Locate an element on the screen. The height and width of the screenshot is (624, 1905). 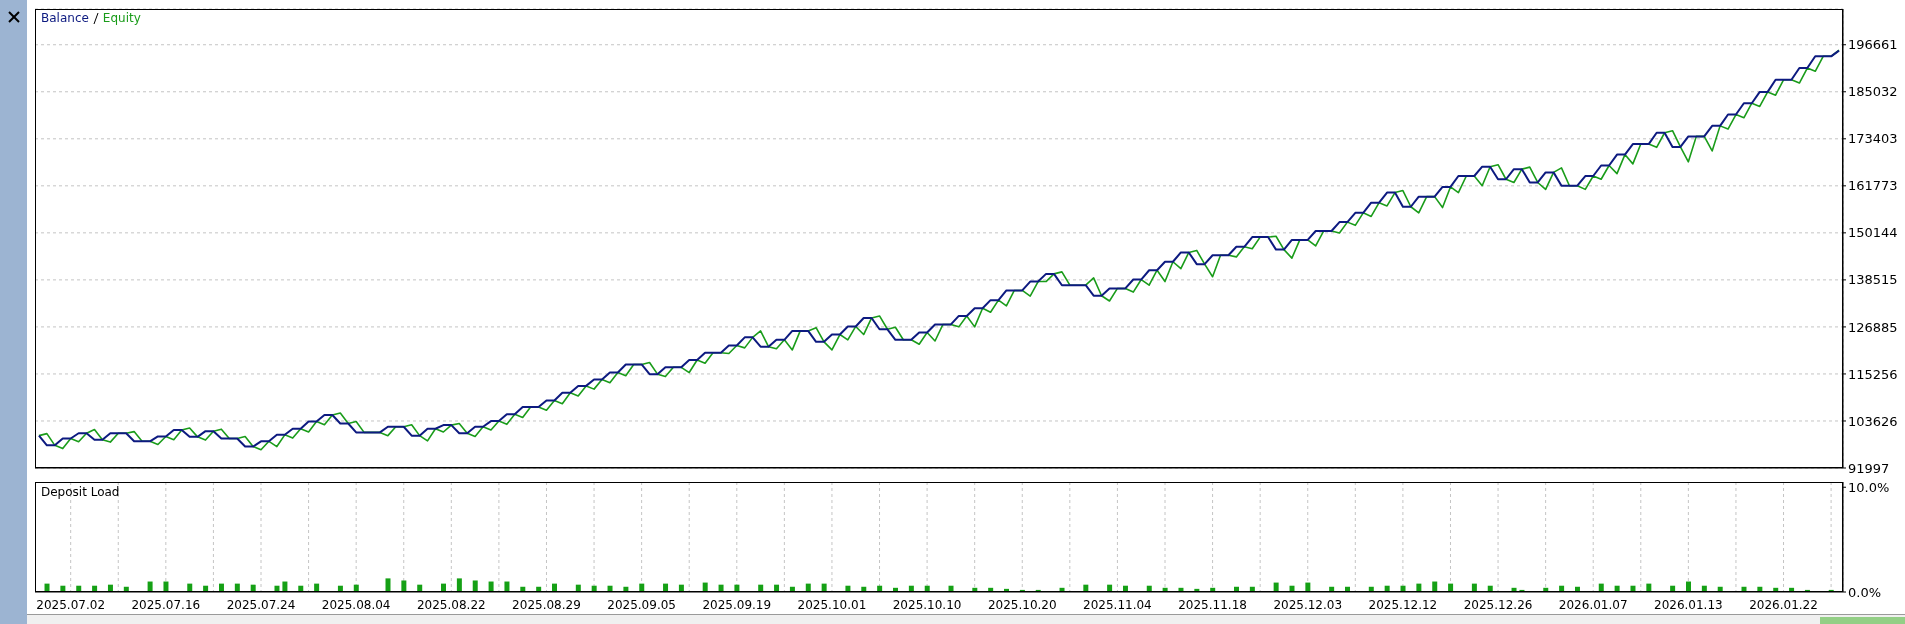
x-tick-label: 2025.10.10 is located at coordinates (927, 604).